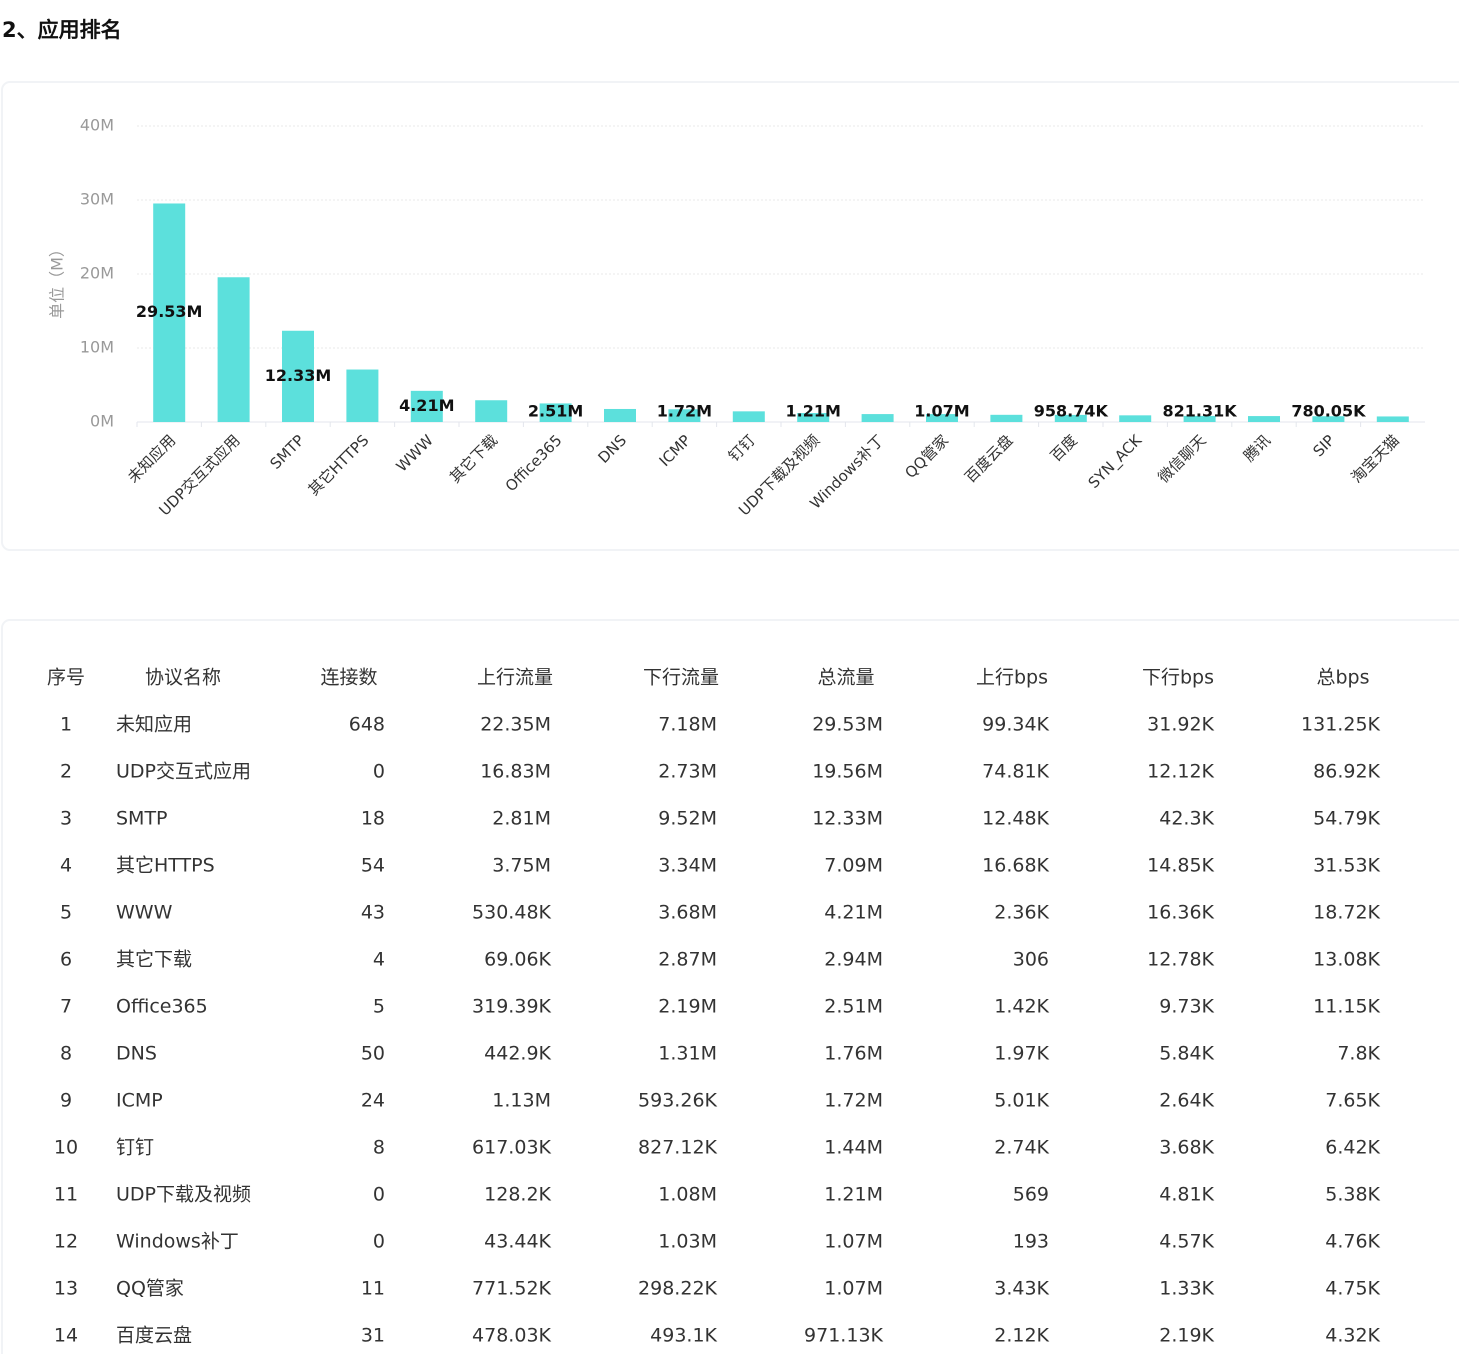 This screenshot has width=1459, height=1358. I want to click on data-label: 2.51M, so click(555, 411).